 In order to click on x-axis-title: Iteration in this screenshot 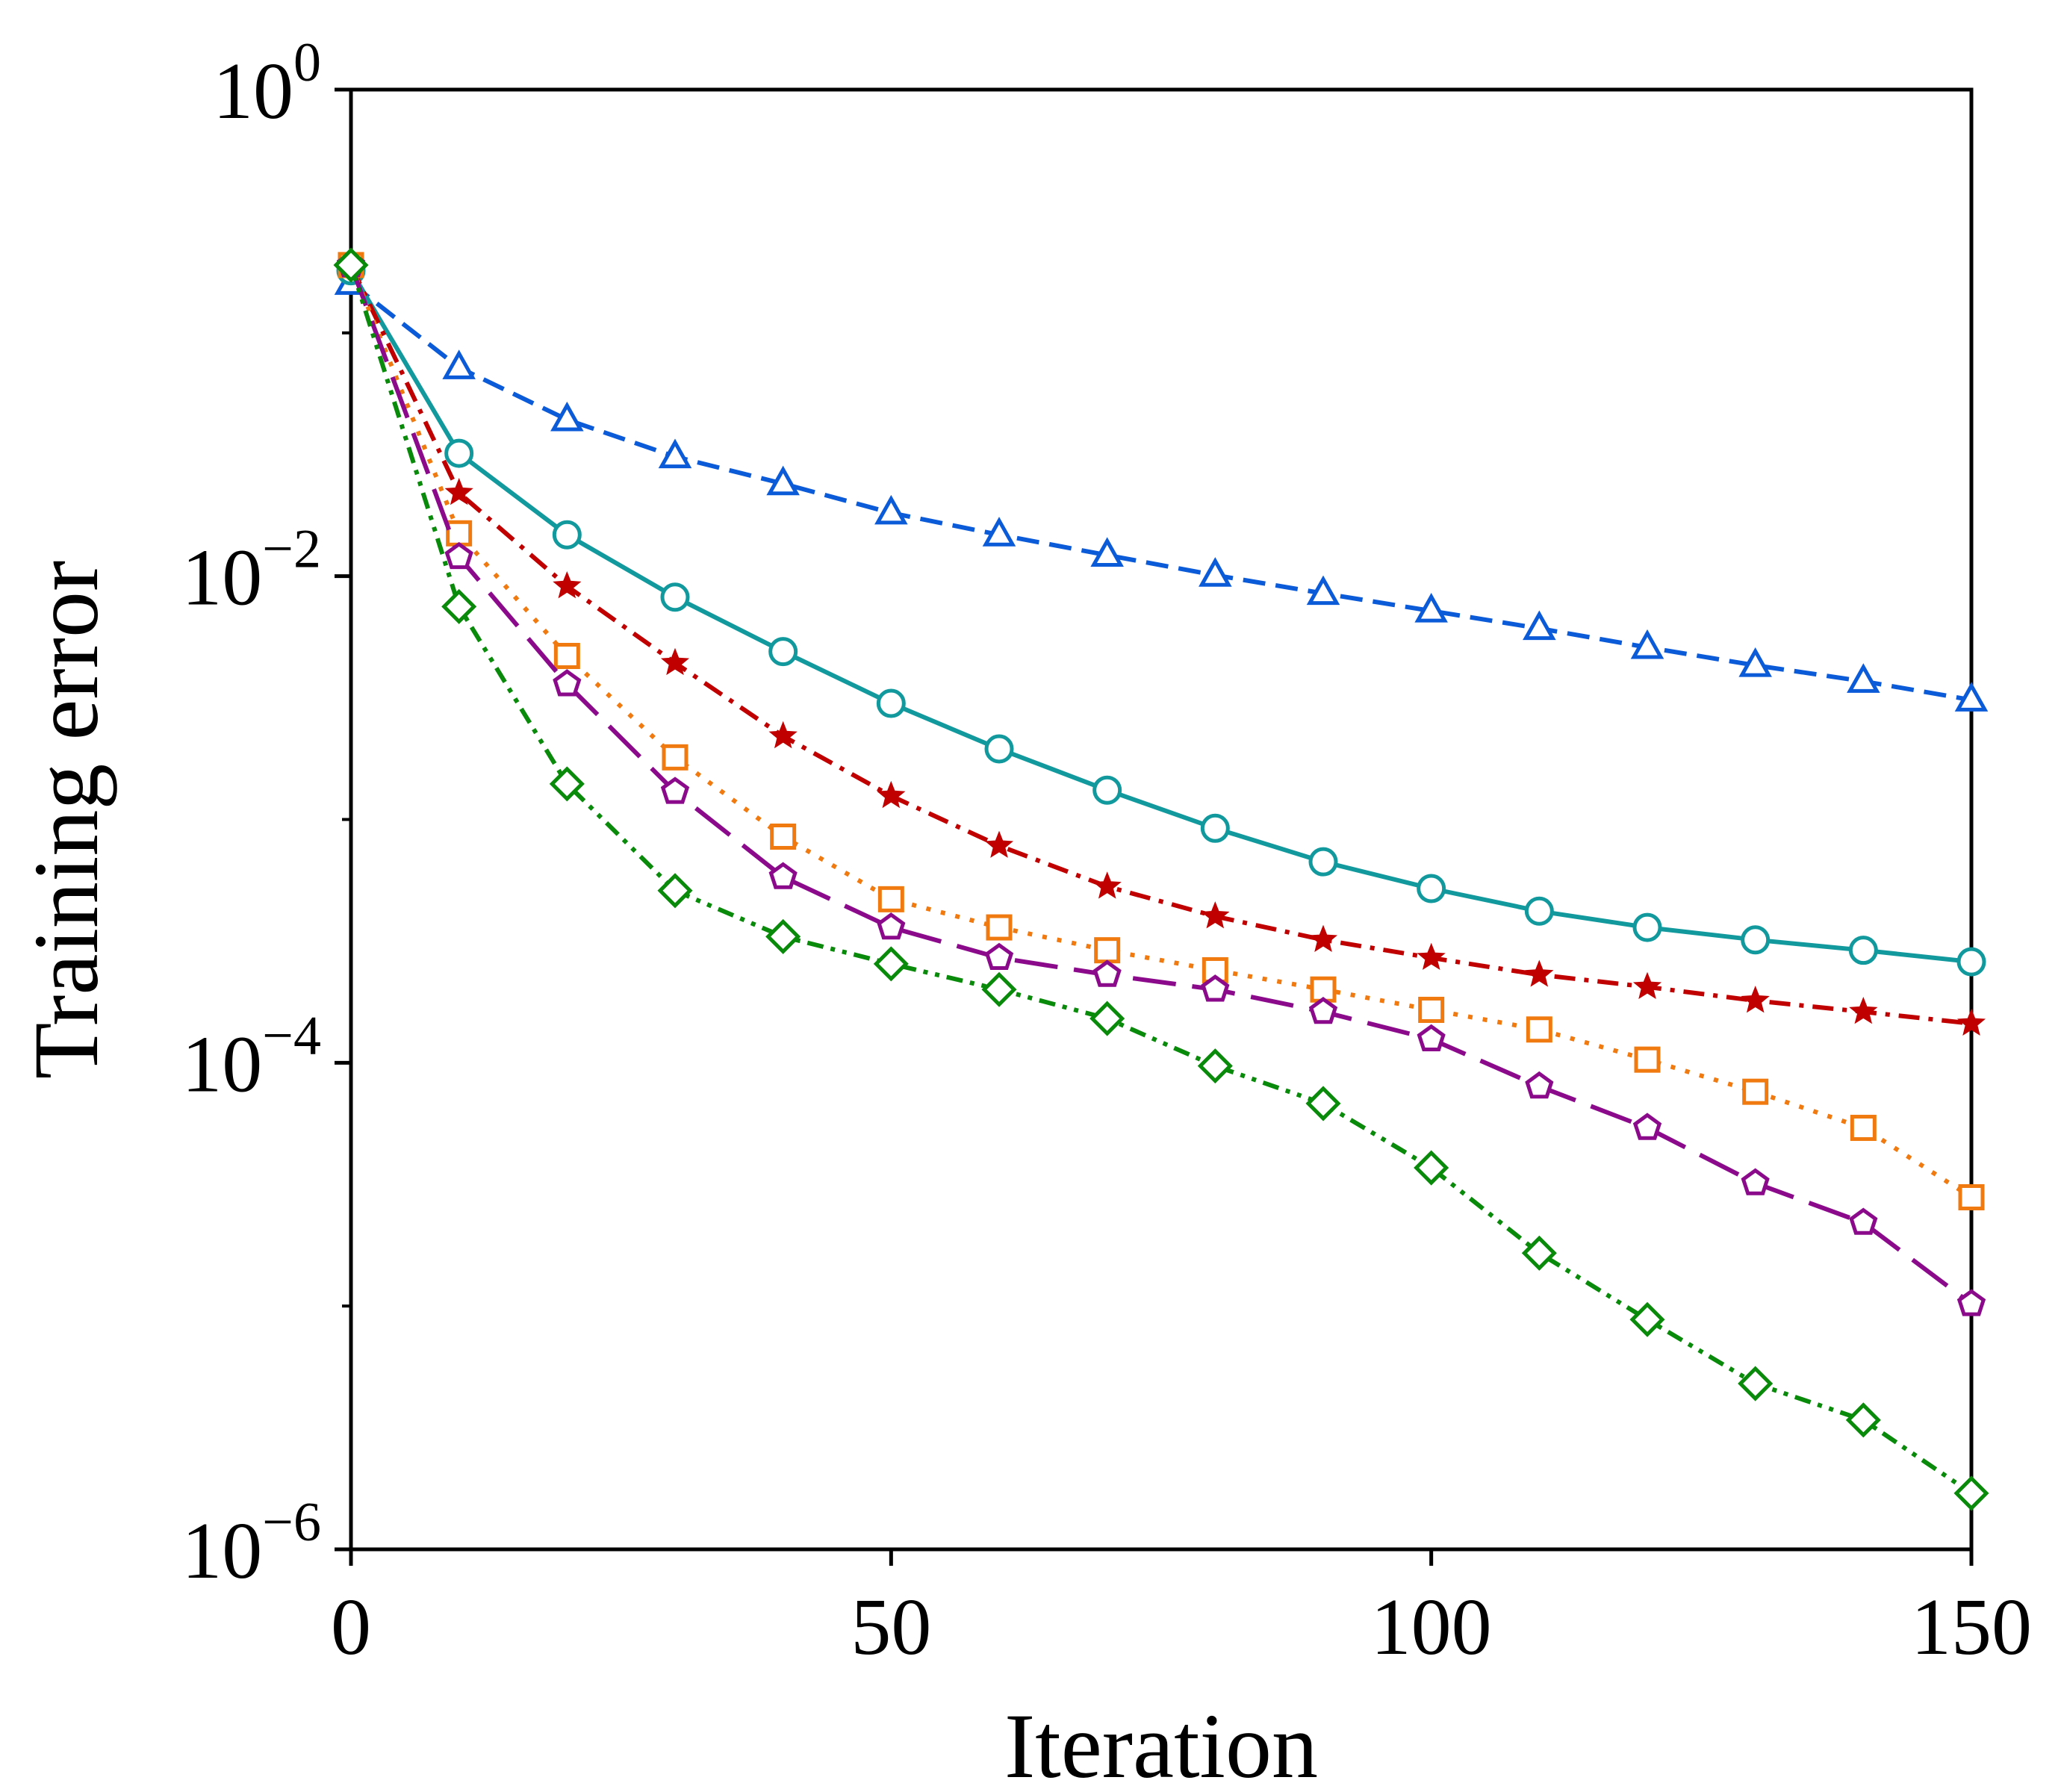, I will do `click(1161, 1743)`.